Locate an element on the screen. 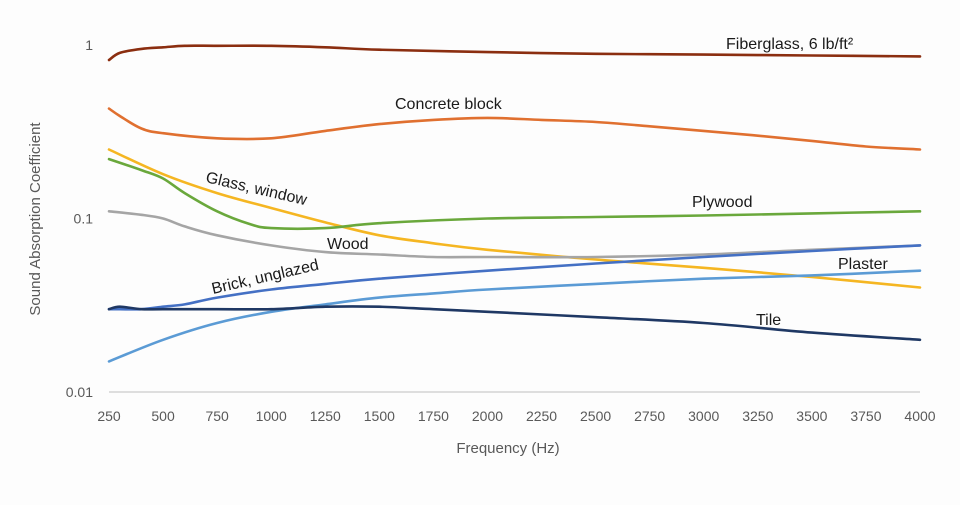  x-tick-label: 4000 is located at coordinates (919, 416).